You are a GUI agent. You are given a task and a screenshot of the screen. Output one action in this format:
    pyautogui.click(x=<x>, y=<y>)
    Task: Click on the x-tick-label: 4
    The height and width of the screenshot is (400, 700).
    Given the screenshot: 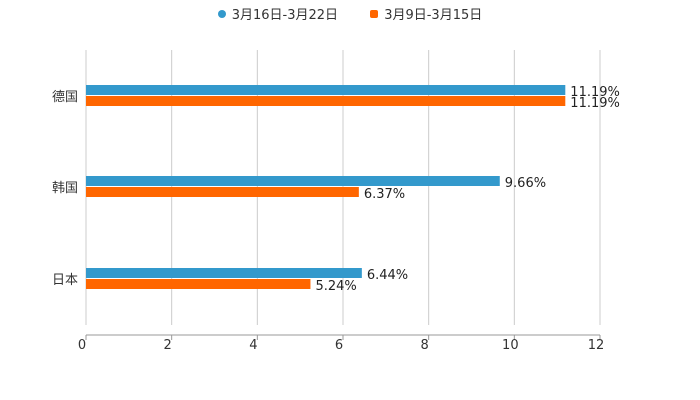 What is the action you would take?
    pyautogui.click(x=253, y=345)
    